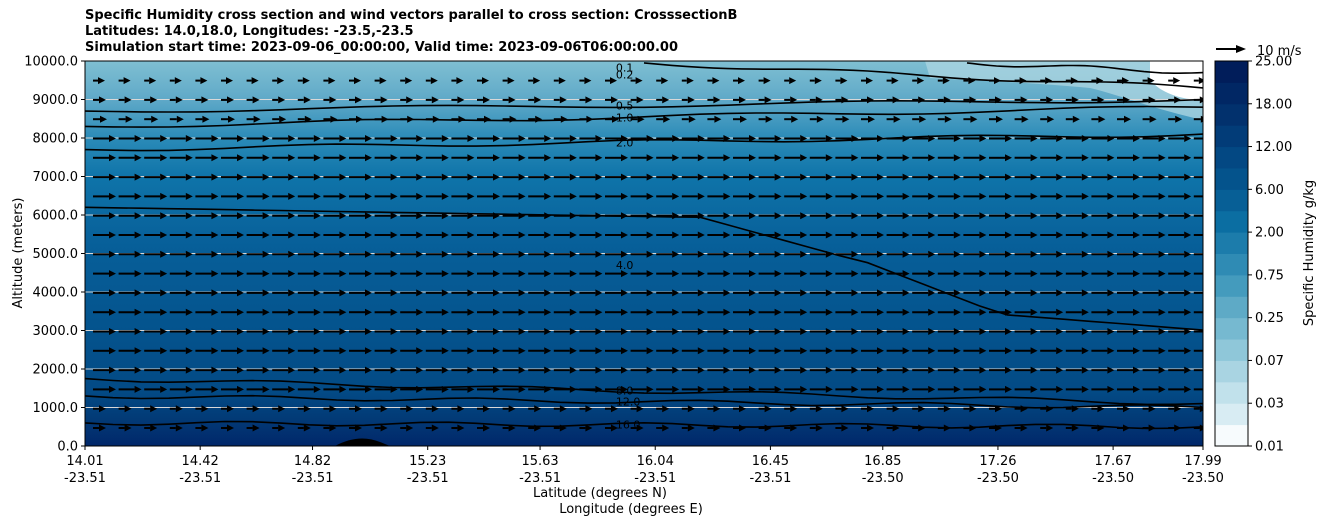 This screenshot has height=526, width=1326. What do you see at coordinates (427, 461) in the screenshot?
I see `x-tick-label-lat: 15.23` at bounding box center [427, 461].